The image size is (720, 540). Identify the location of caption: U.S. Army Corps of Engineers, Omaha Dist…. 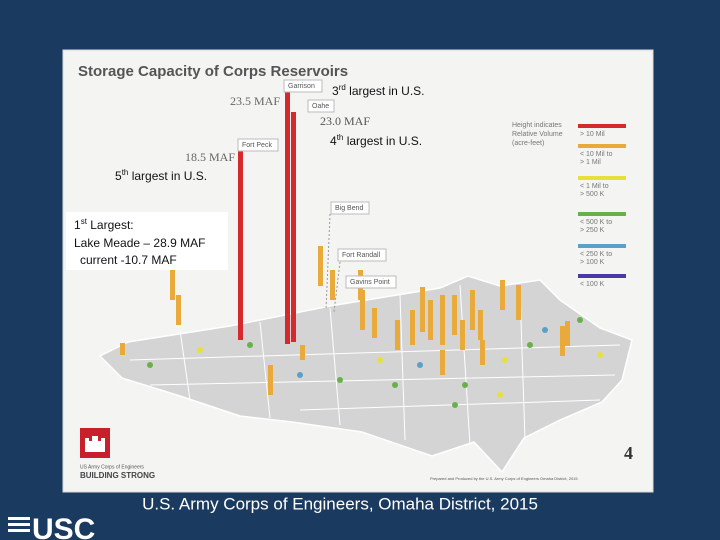
(340, 503).